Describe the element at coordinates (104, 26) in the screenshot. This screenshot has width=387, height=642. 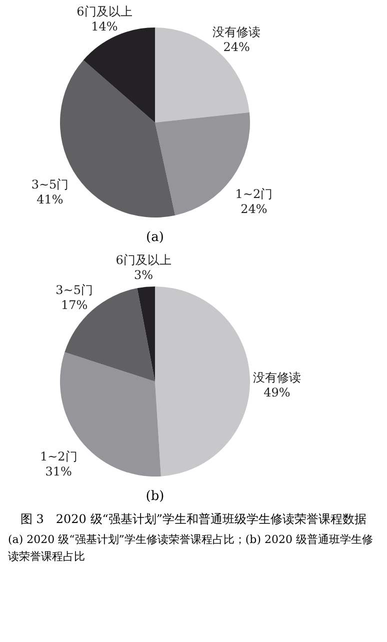
I see `data-label: 14%` at that location.